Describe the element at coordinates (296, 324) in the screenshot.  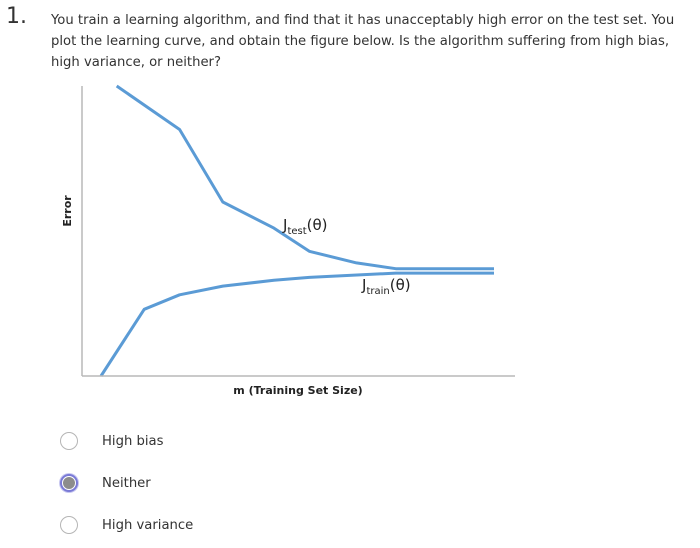
I see `jtrain-line` at that location.